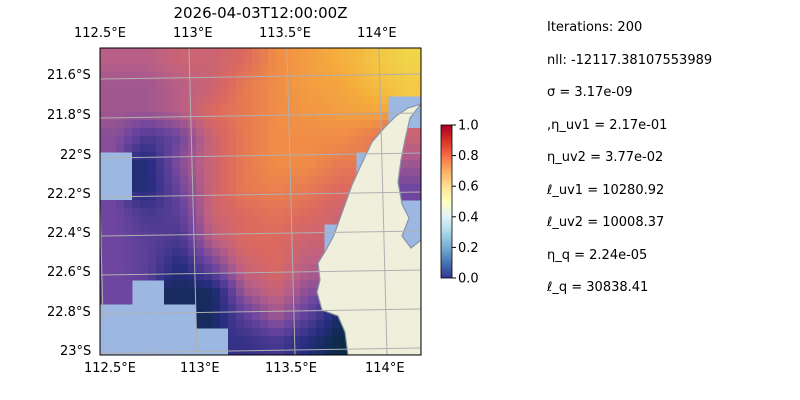 Image resolution: width=800 pixels, height=400 pixels. Describe the element at coordinates (200, 368) in the screenshot. I see `x-tick-bottom: 113°E` at that location.